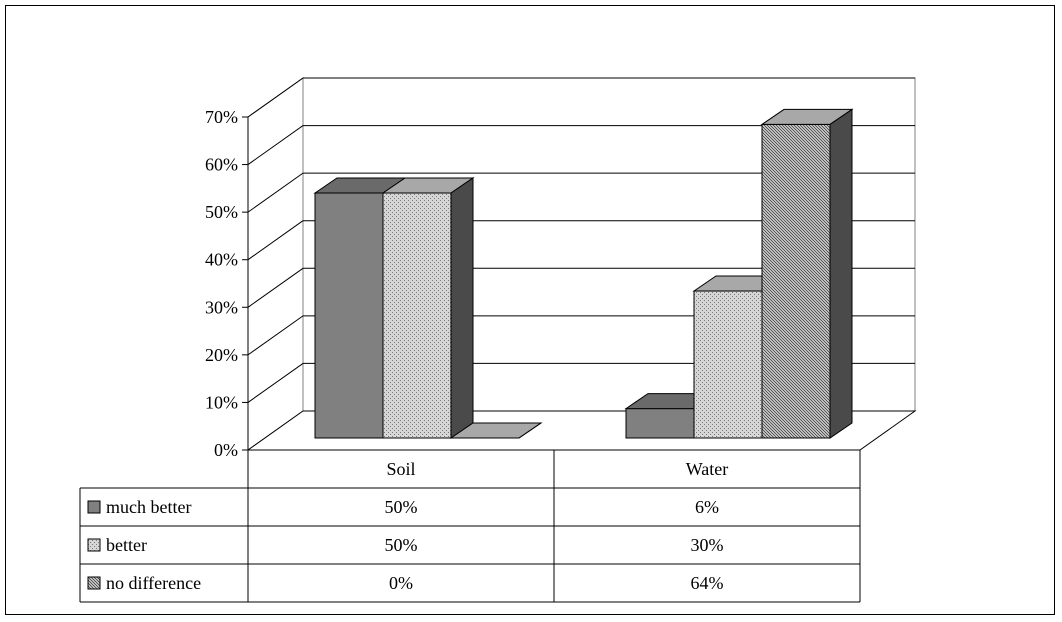 This screenshot has height=622, width=1062. Describe the element at coordinates (275, 264) in the screenshot. I see `side-wall` at that location.